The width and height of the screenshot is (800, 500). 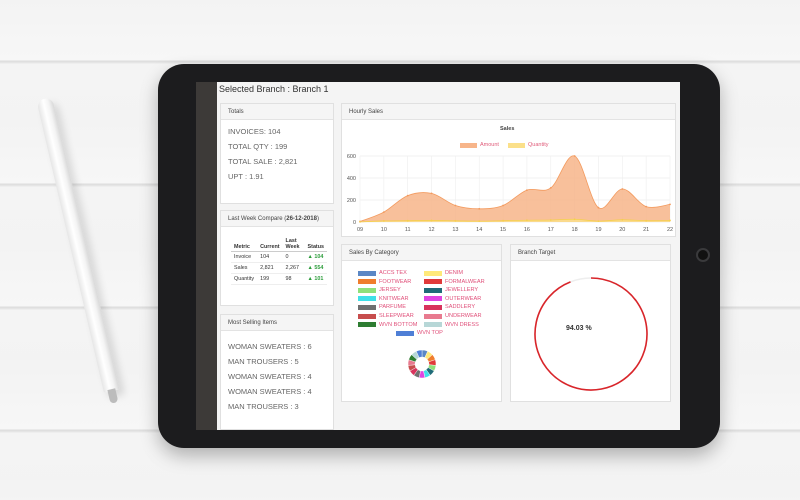 I want to click on hourly-sales-chart: 0 200 400 600 09 10 11 12 13 14 15 16 17 18 19 20 21 22, so click(x=510, y=193).